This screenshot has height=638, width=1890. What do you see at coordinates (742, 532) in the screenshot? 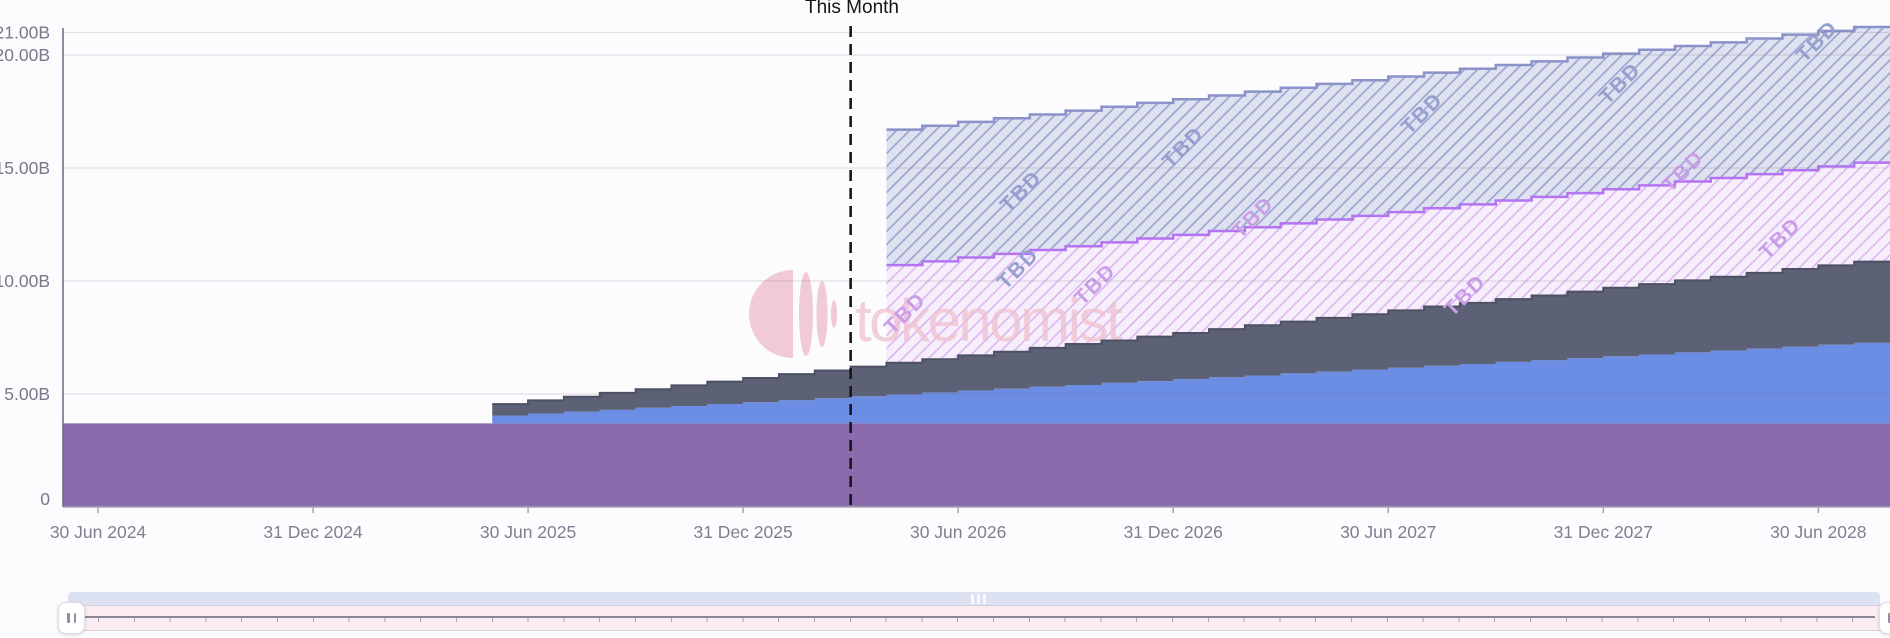
I see `x-axis-label: 31 Dec 2025` at bounding box center [742, 532].